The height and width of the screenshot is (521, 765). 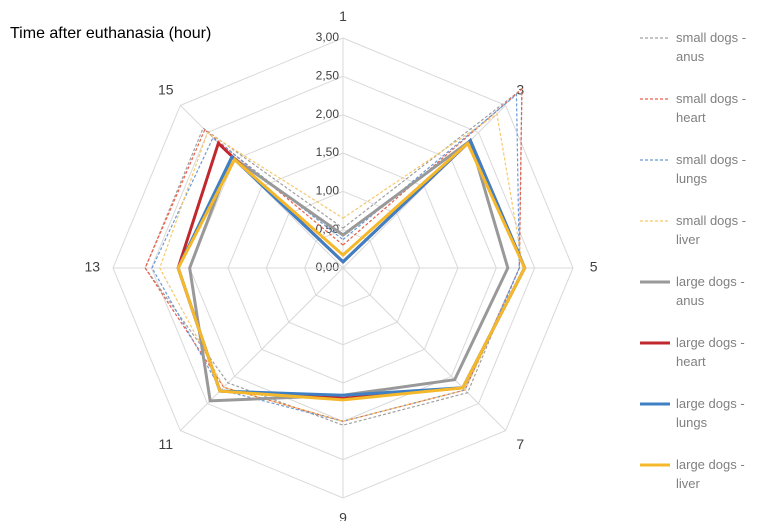 I want to click on legend-label: large dogs - lungs, so click(x=710, y=413).